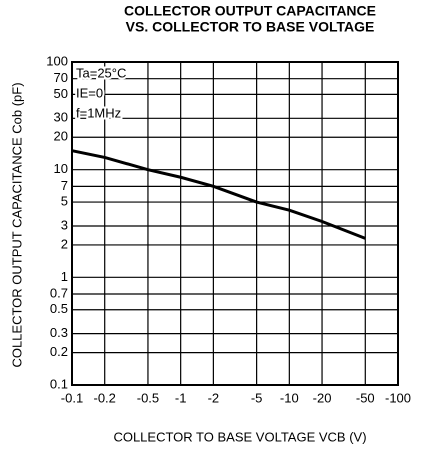  I want to click on x-tick-label: -100, so click(398, 397).